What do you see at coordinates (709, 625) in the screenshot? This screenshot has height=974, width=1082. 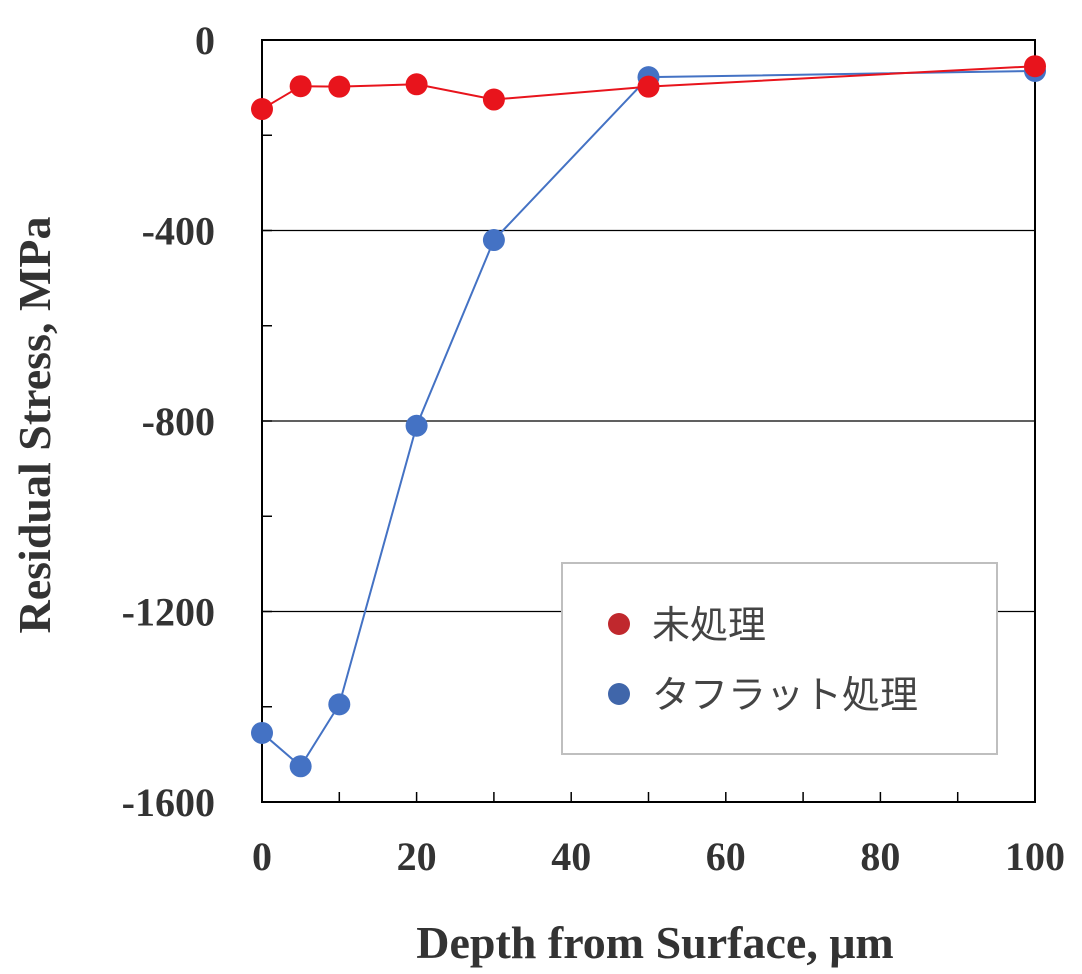 I see `legend-label-untreated: 未処理` at bounding box center [709, 625].